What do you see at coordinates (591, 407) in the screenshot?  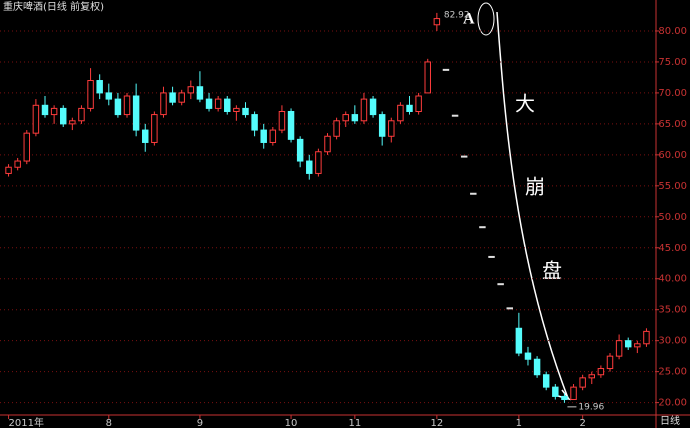 I see `low-label: 19.96` at bounding box center [591, 407].